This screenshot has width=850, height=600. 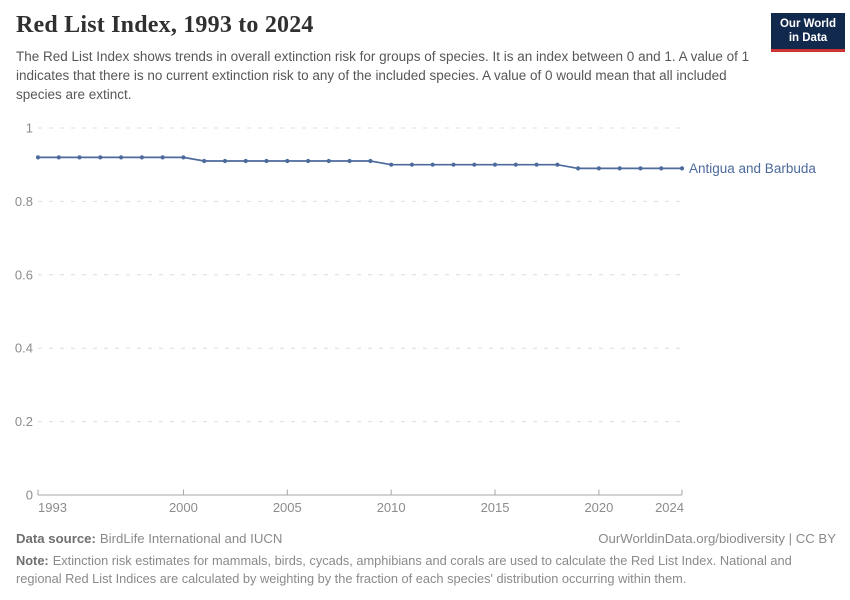 I want to click on data-point-2017, so click(x=536, y=164).